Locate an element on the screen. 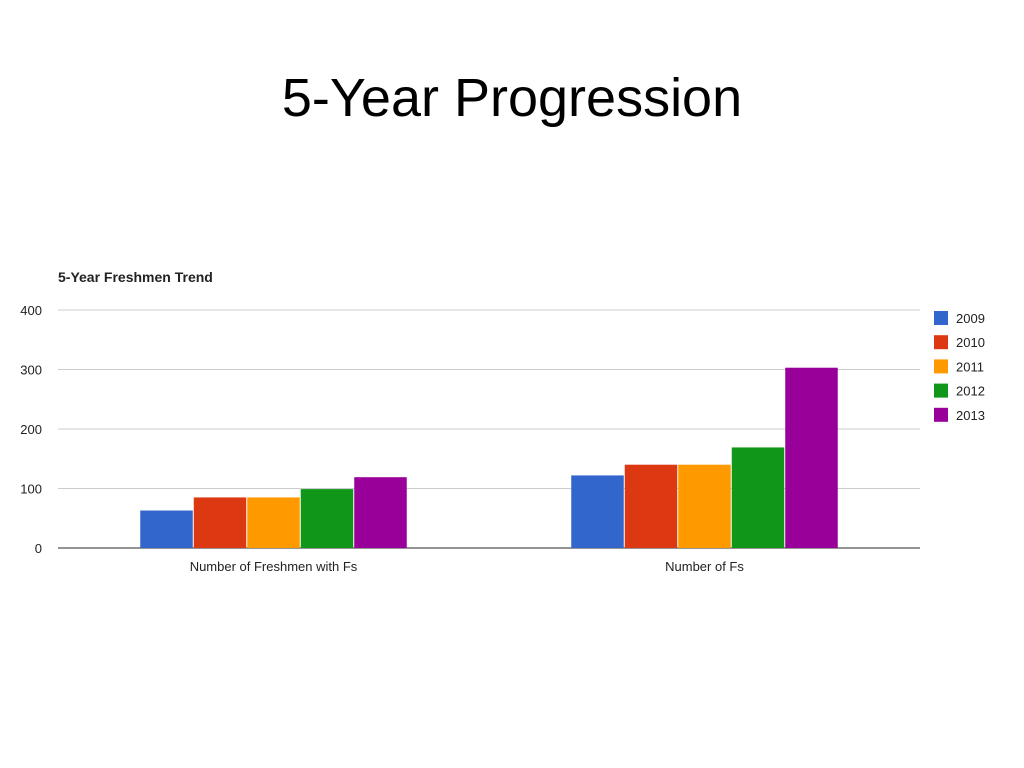  bar-2012-freshmen-with-fs is located at coordinates (327, 518).